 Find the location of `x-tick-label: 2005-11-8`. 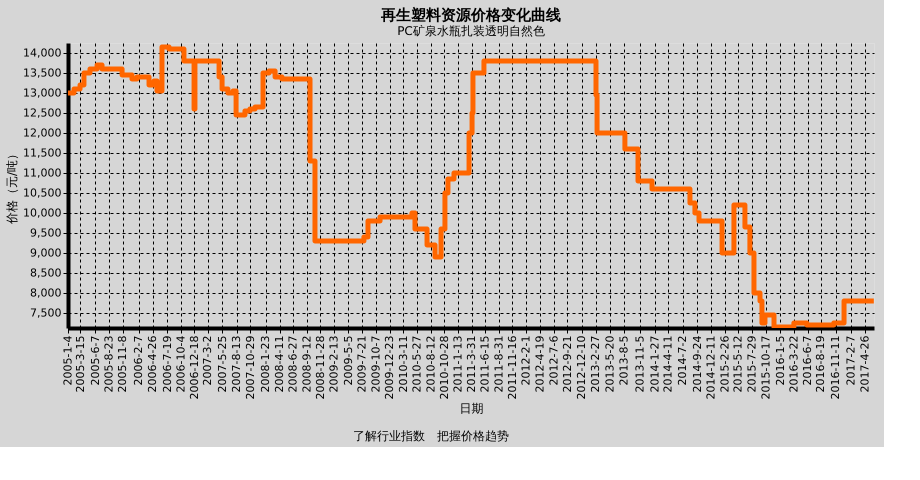

x-tick-label: 2005-11-8 is located at coordinates (123, 364).